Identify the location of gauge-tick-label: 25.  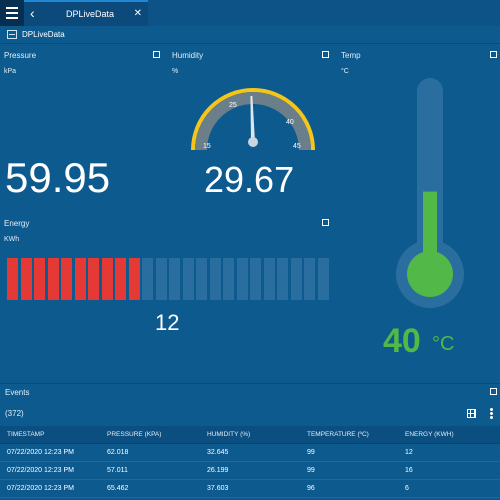
(233, 105).